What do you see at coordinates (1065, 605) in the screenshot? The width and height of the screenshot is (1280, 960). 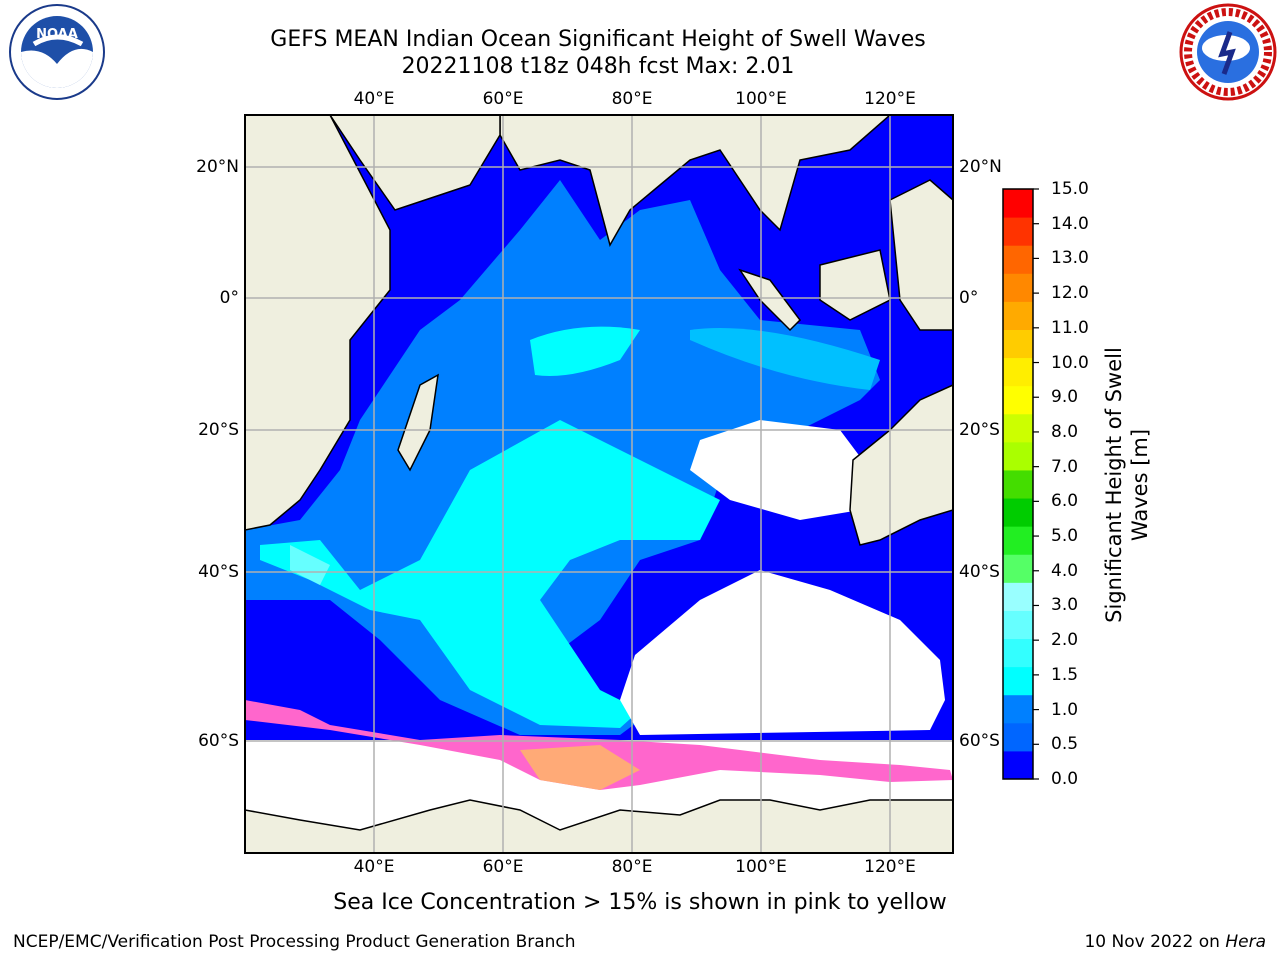 I see `colorbar-tick-label: 3.0` at bounding box center [1065, 605].